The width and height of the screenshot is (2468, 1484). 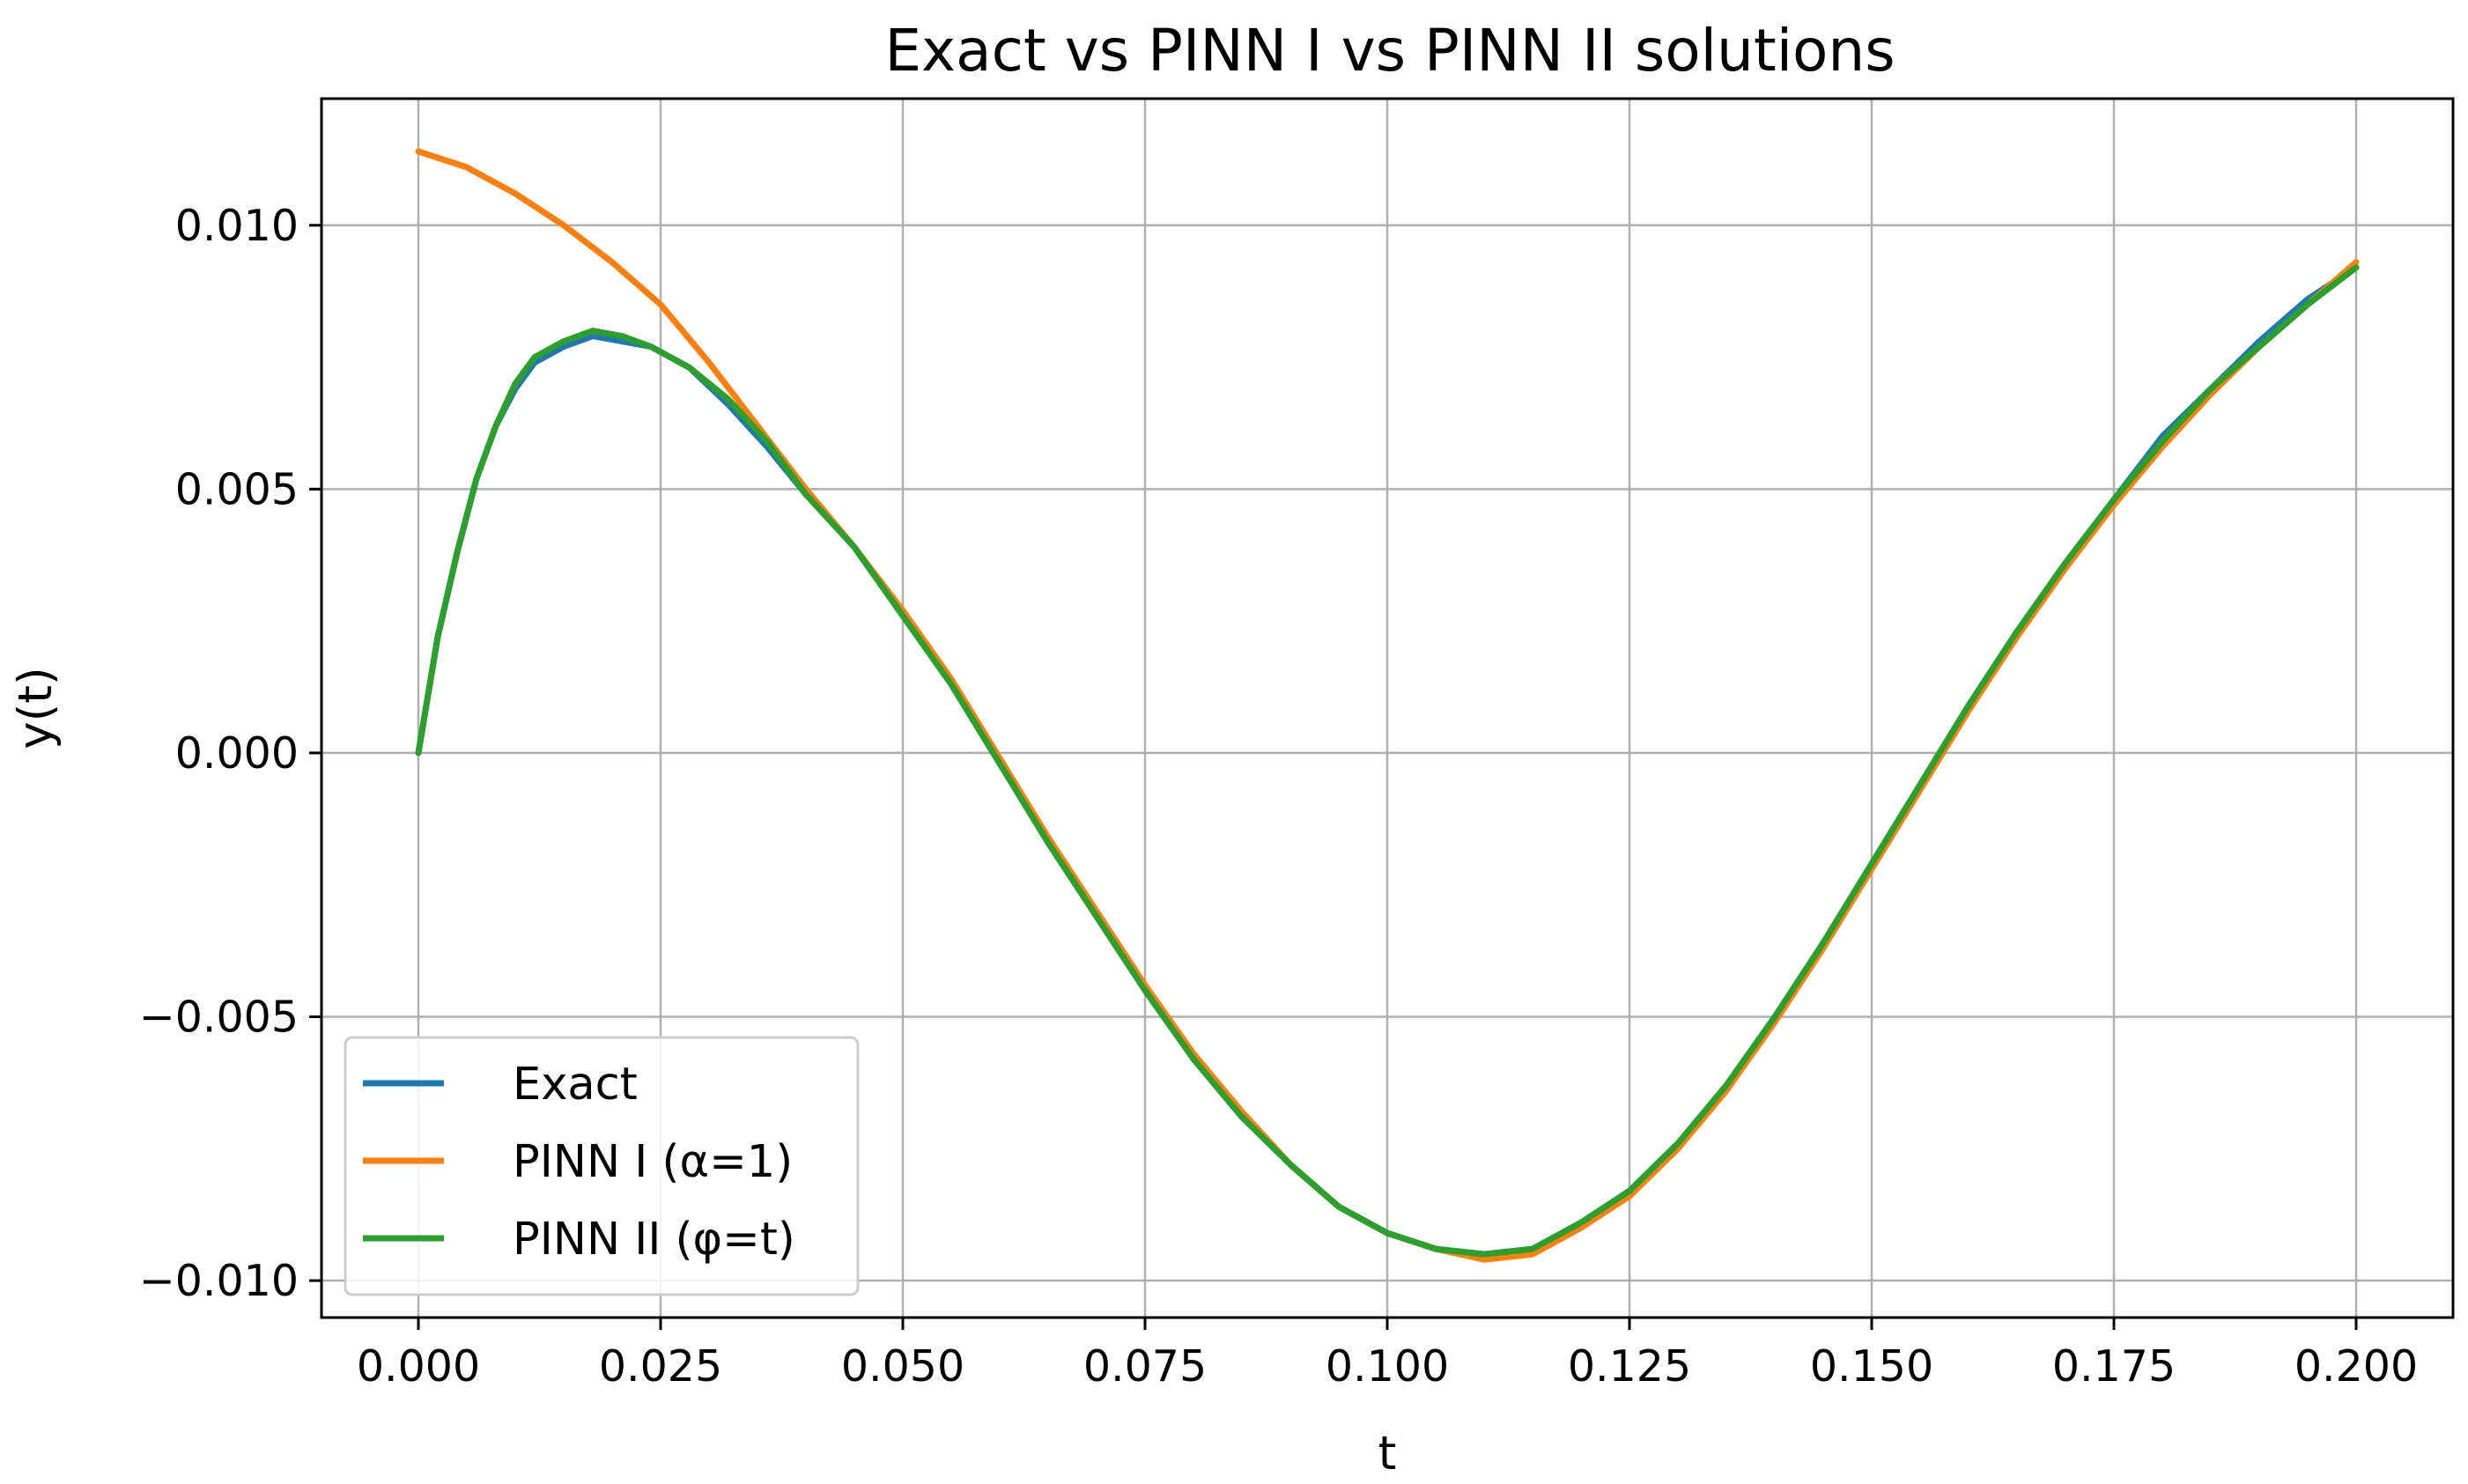 I want to click on legend-label: Exact, so click(x=575, y=1085).